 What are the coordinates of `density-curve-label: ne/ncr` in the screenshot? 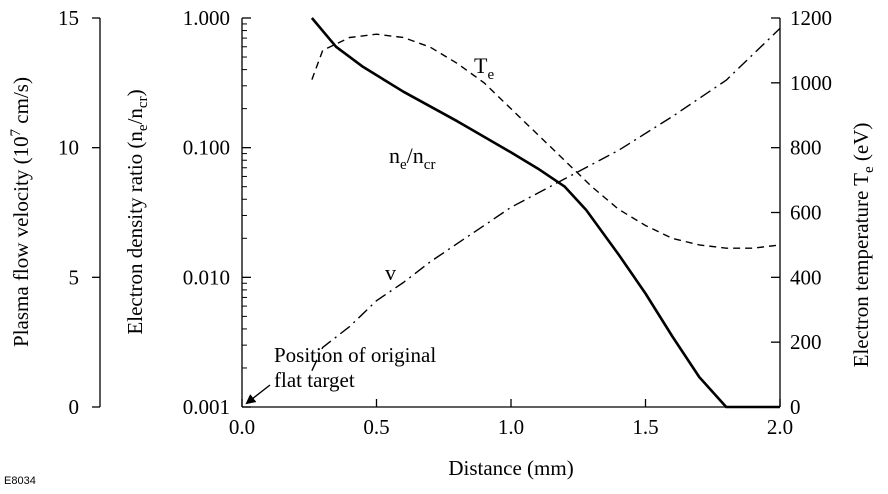 It's located at (412, 158).